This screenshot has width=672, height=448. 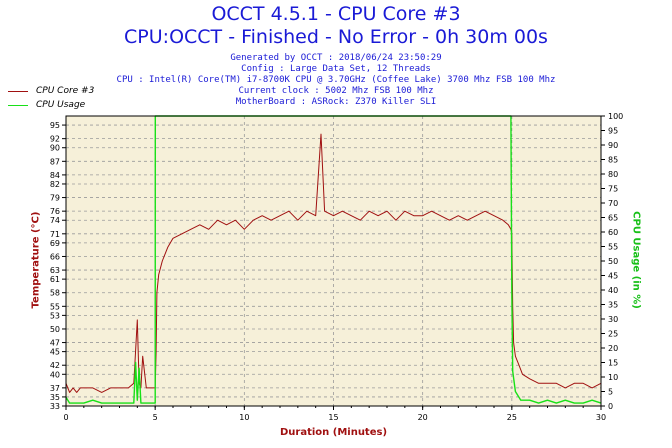 What do you see at coordinates (512, 417) in the screenshot?
I see `x-tick-label: 25` at bounding box center [512, 417].